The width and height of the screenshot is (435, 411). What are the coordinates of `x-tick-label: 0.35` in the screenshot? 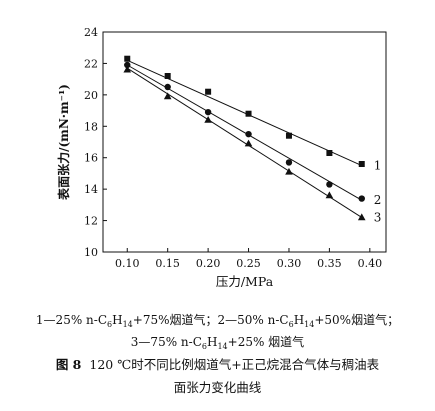 It's located at (329, 263).